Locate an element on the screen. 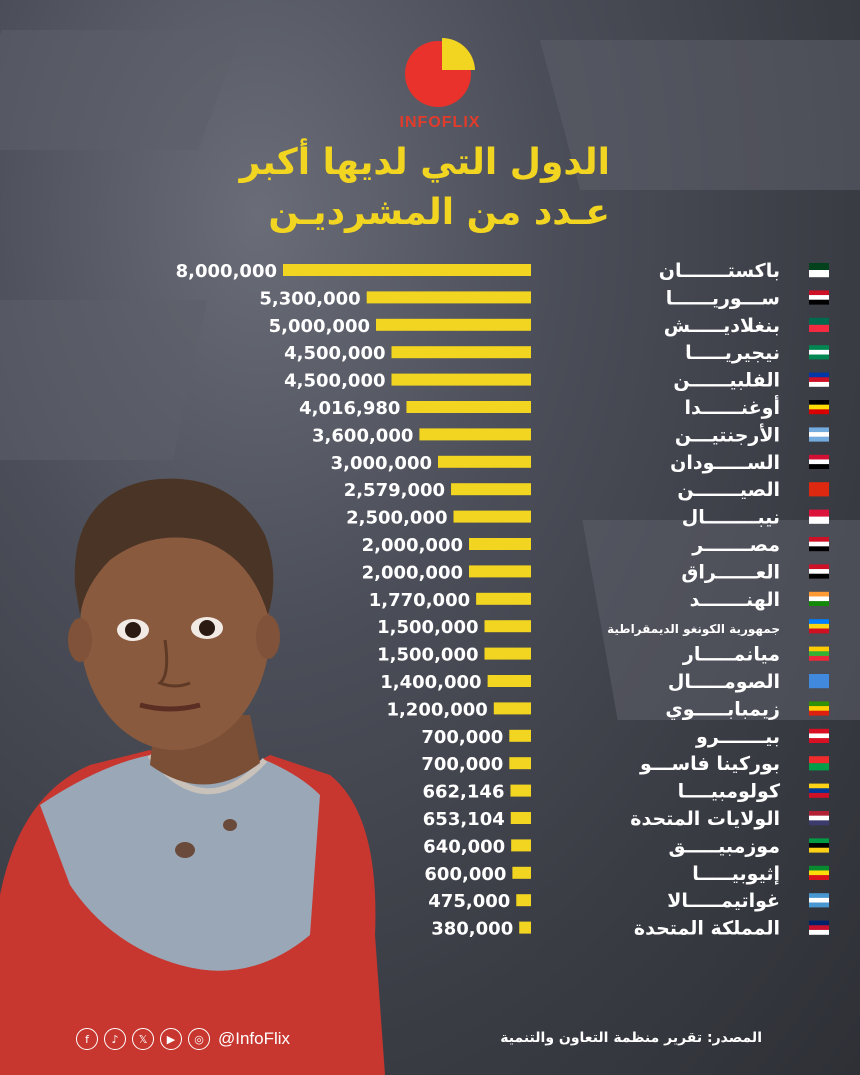  china-flag-icon is located at coordinates (819, 489).